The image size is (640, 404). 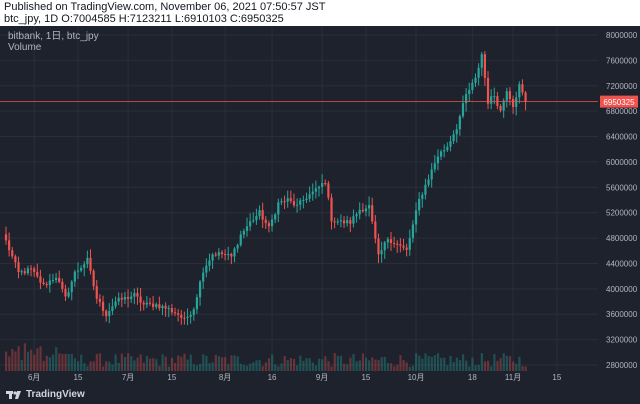 I want to click on chart-legend: bitbank, 1日, btc_jpy Volume, so click(x=53, y=42).